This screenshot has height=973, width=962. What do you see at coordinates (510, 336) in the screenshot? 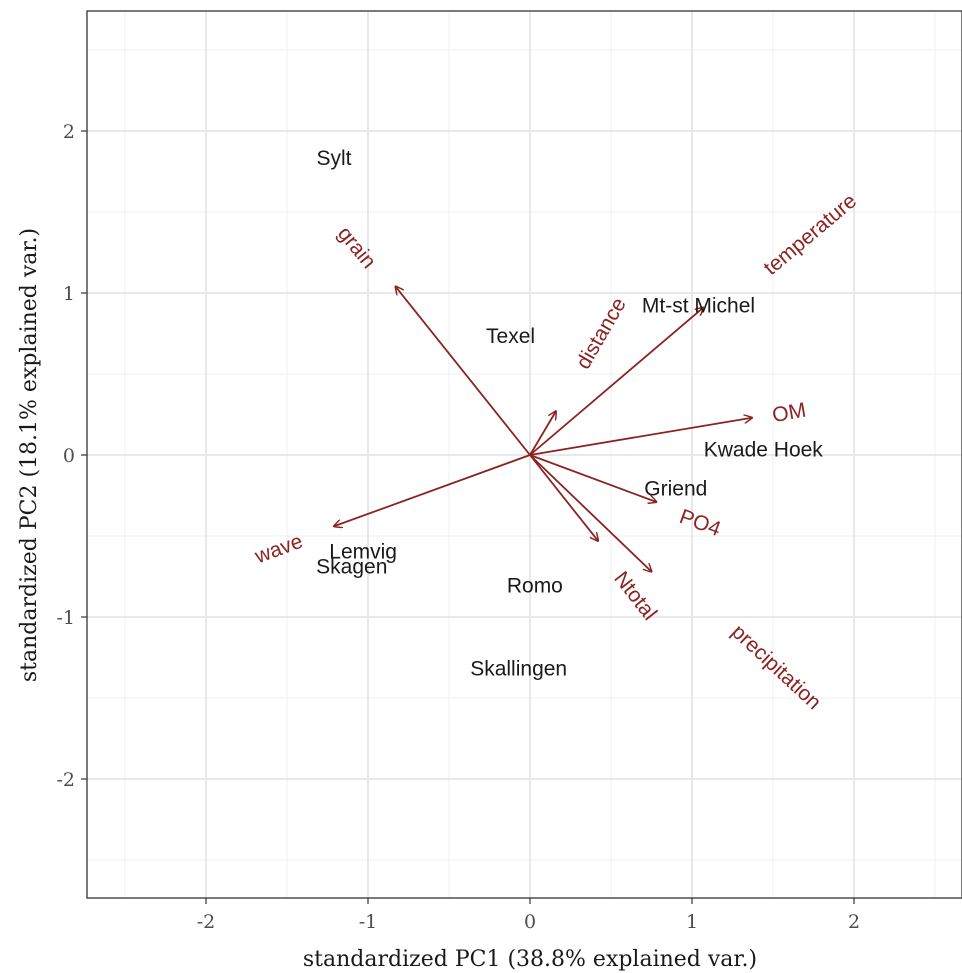
I see `point-label: Texel` at bounding box center [510, 336].